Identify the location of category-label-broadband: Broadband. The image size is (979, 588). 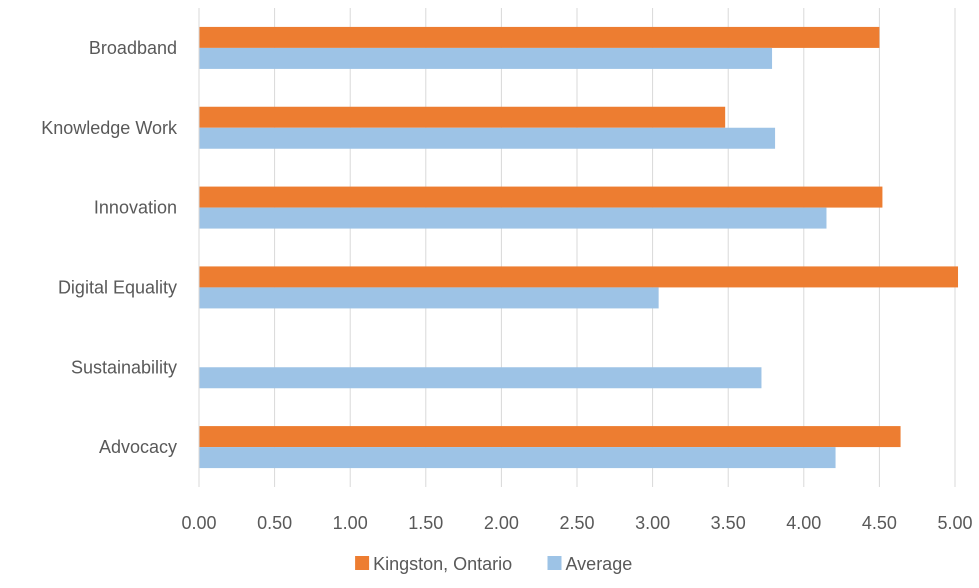
(133, 48).